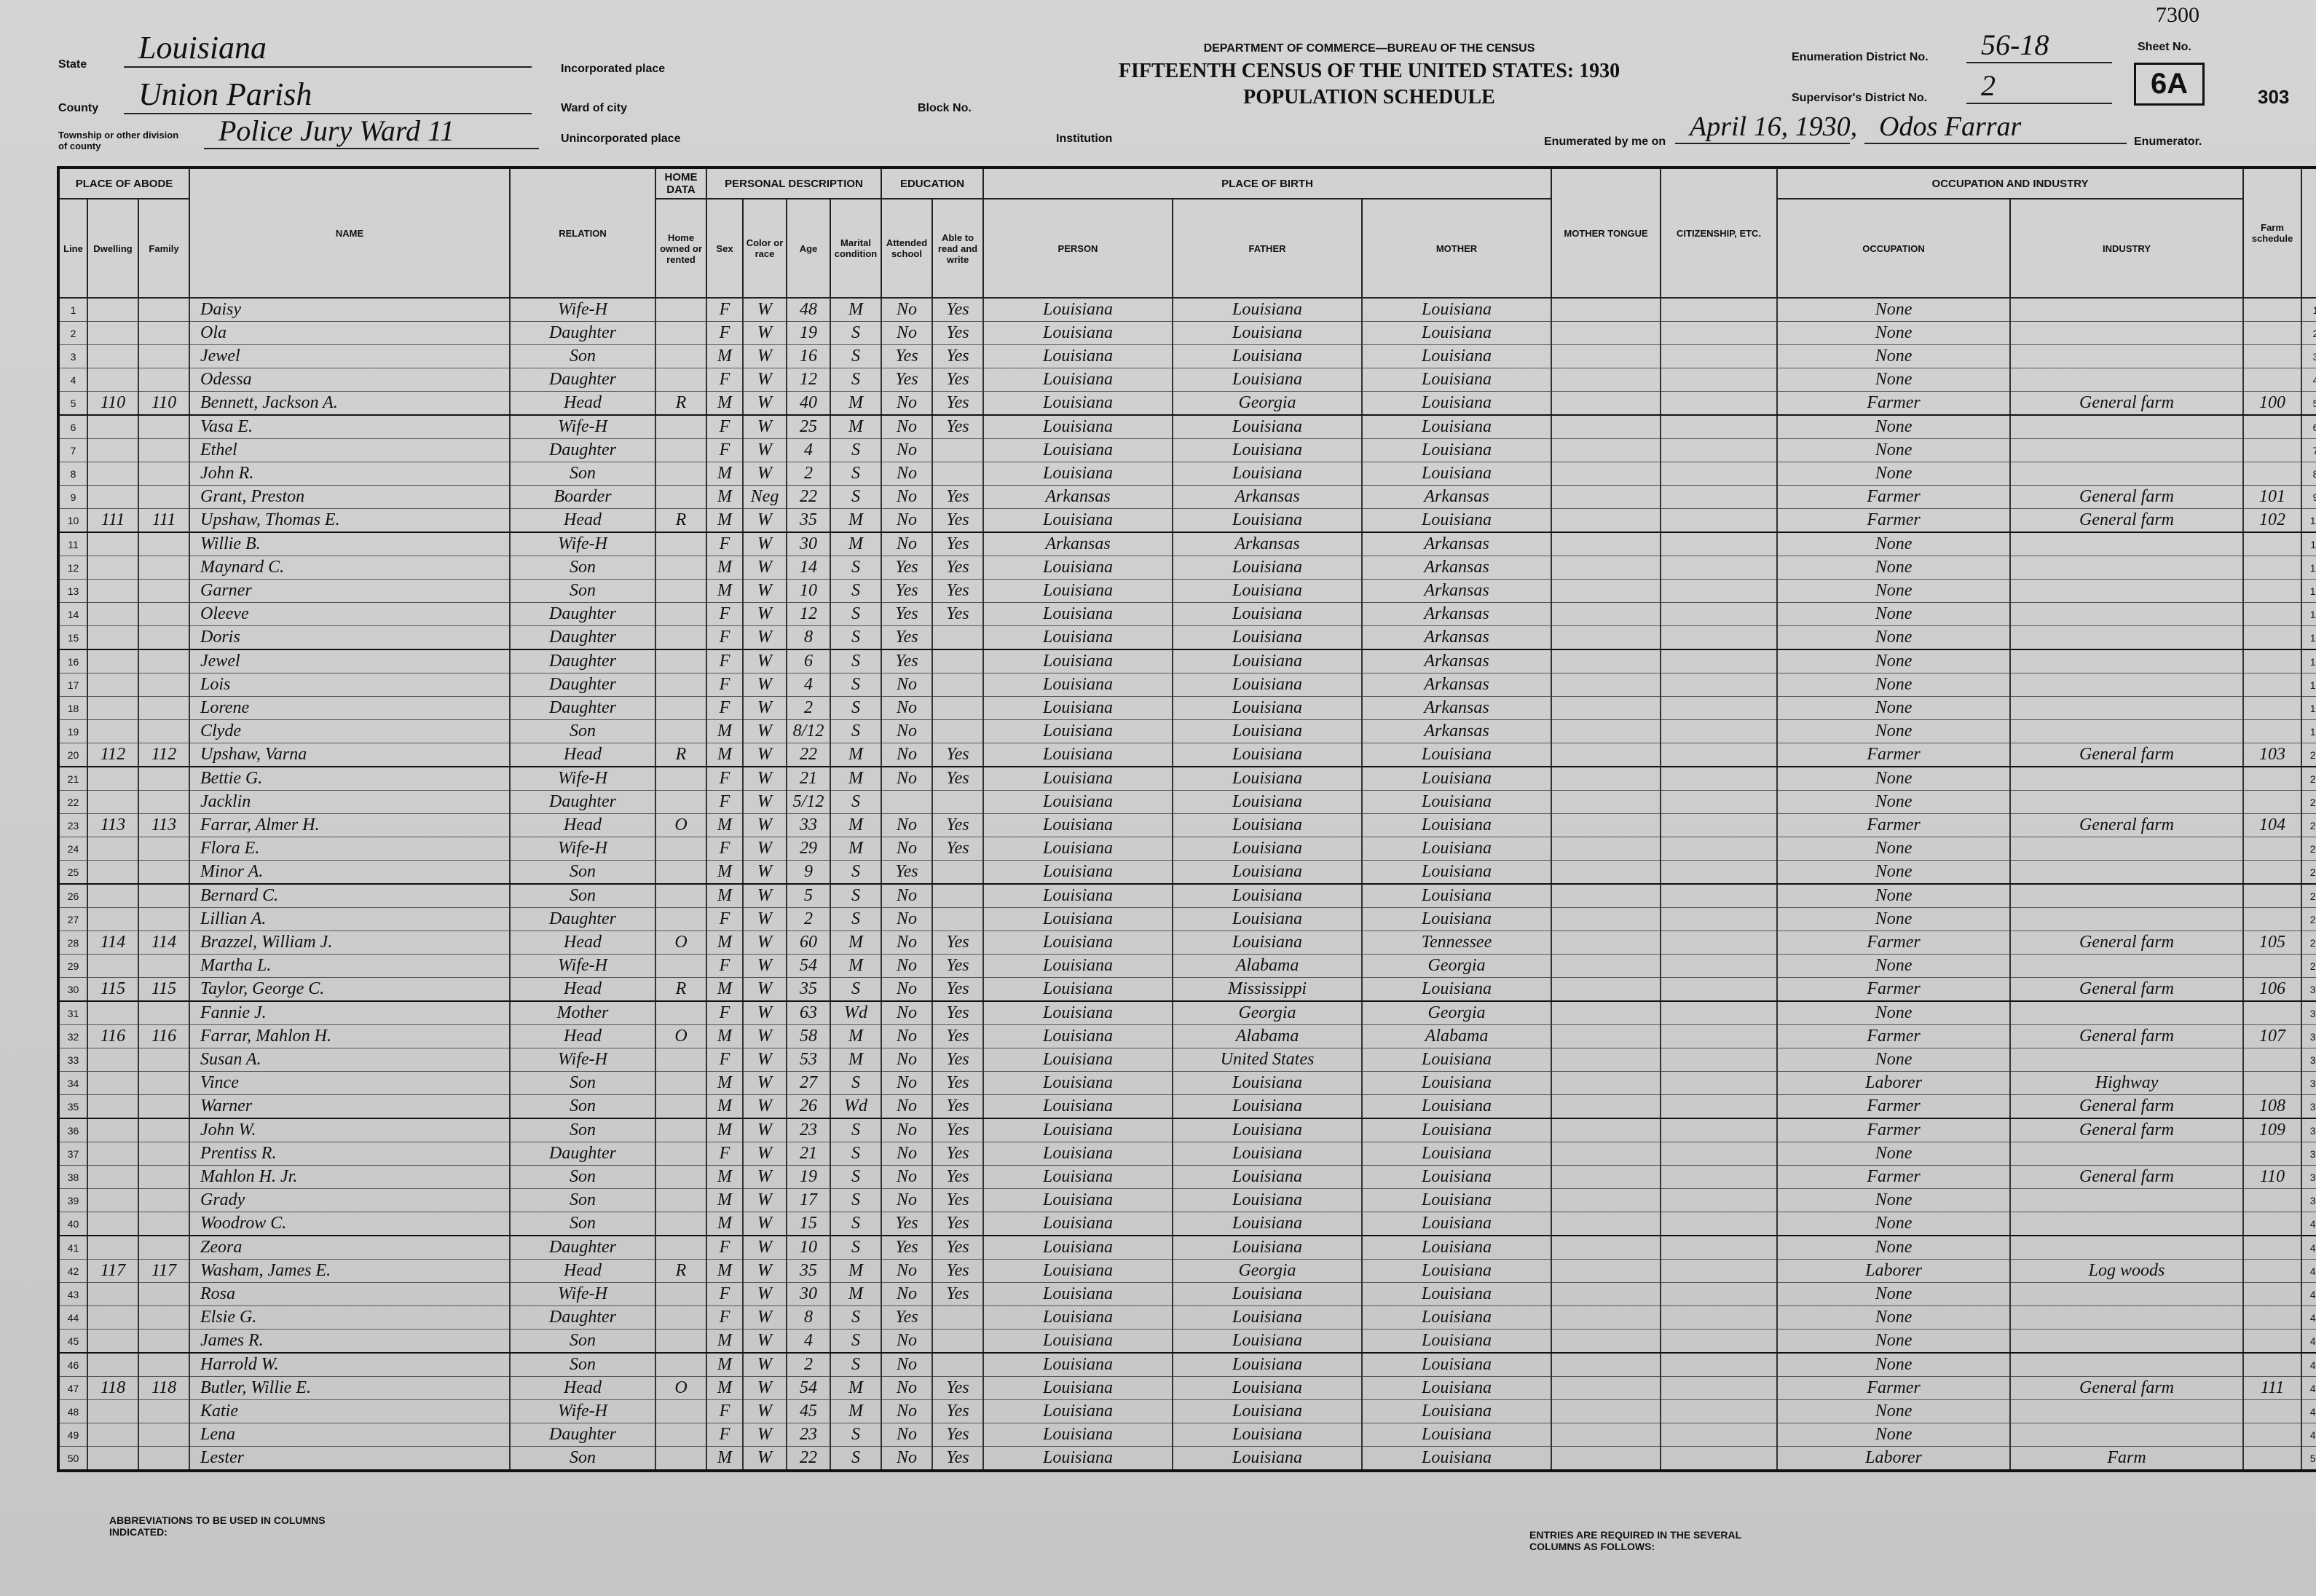  What do you see at coordinates (856, 248) in the screenshot?
I see `column-header: Marital condition` at bounding box center [856, 248].